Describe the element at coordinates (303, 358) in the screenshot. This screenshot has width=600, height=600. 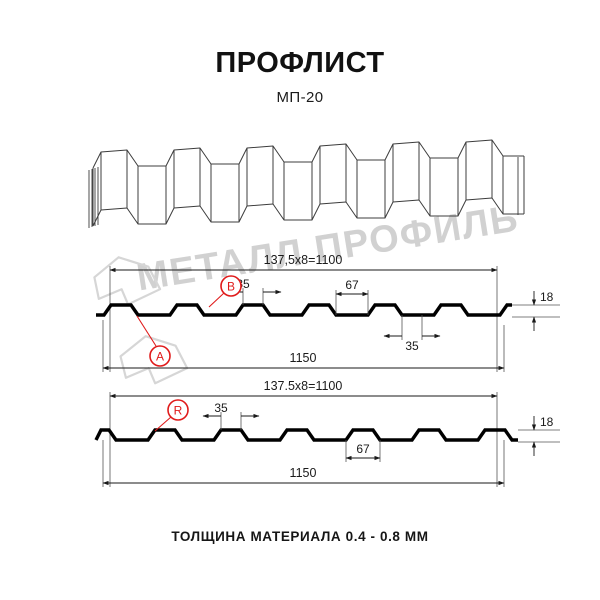
I see `dim-total-top-label: 1150` at that location.